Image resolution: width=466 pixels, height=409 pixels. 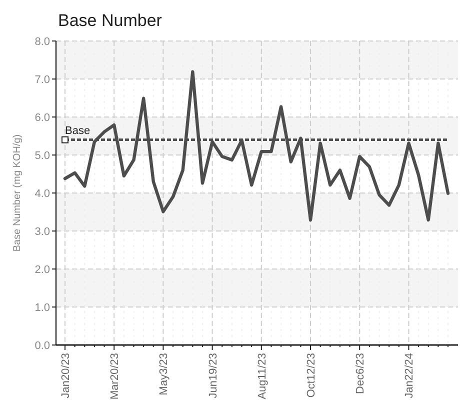 I want to click on y-tick-label: 0.0, so click(x=42, y=346).